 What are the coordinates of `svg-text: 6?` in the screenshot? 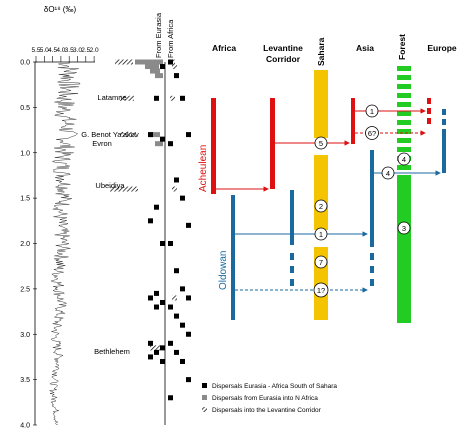 It's located at (372, 133).